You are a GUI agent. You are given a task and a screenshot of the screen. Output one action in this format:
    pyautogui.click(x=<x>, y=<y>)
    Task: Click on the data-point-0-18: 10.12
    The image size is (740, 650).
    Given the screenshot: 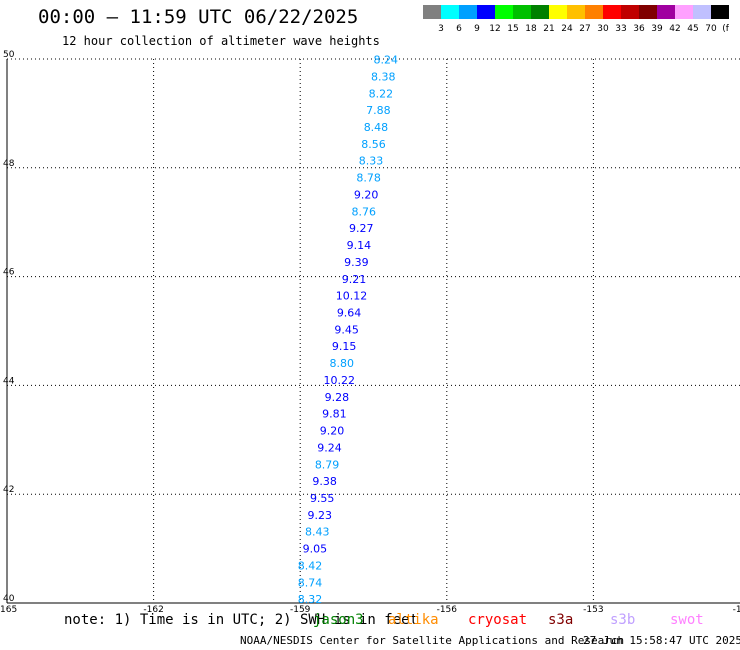 What is the action you would take?
    pyautogui.click(x=352, y=296)
    